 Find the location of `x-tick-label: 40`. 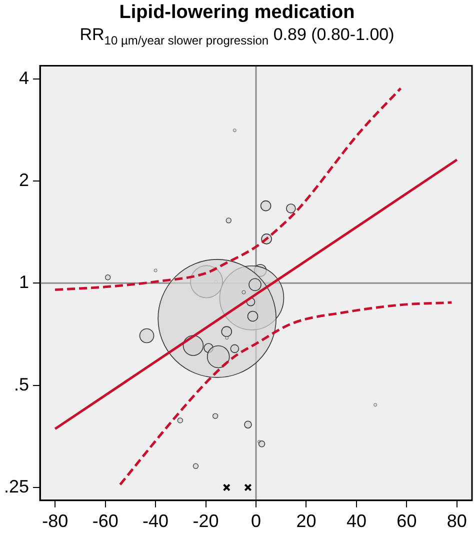

x-tick-label: 40 is located at coordinates (356, 522).